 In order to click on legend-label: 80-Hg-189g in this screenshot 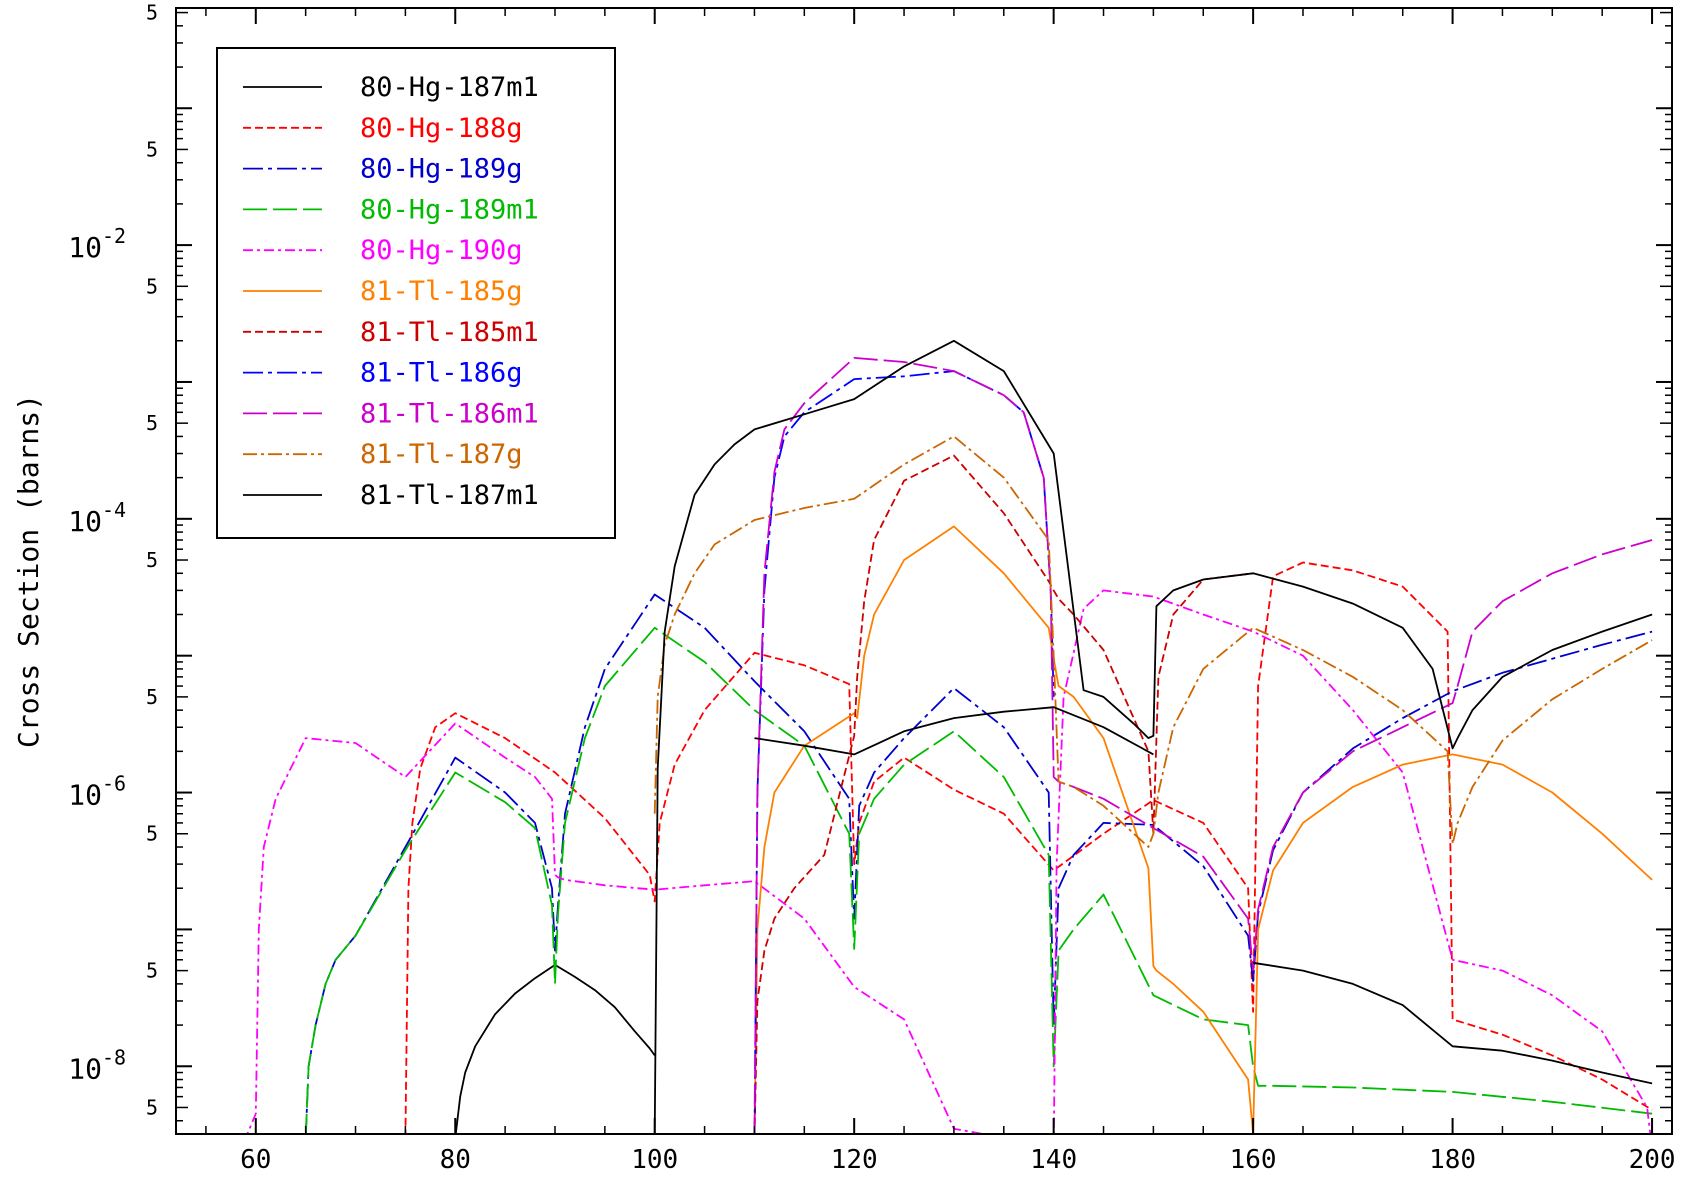, I will do `click(441, 169)`.